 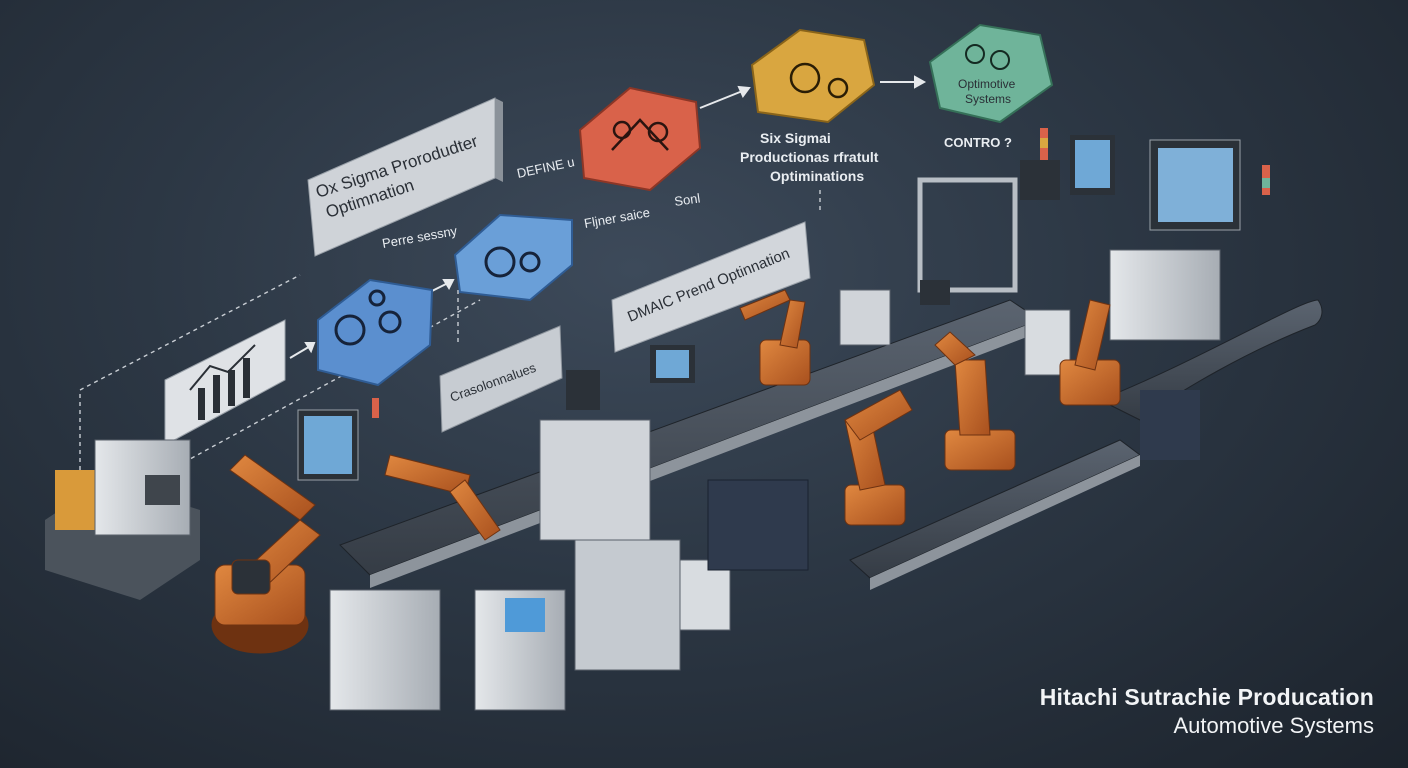 I want to click on machine-left, so click(x=122, y=519).